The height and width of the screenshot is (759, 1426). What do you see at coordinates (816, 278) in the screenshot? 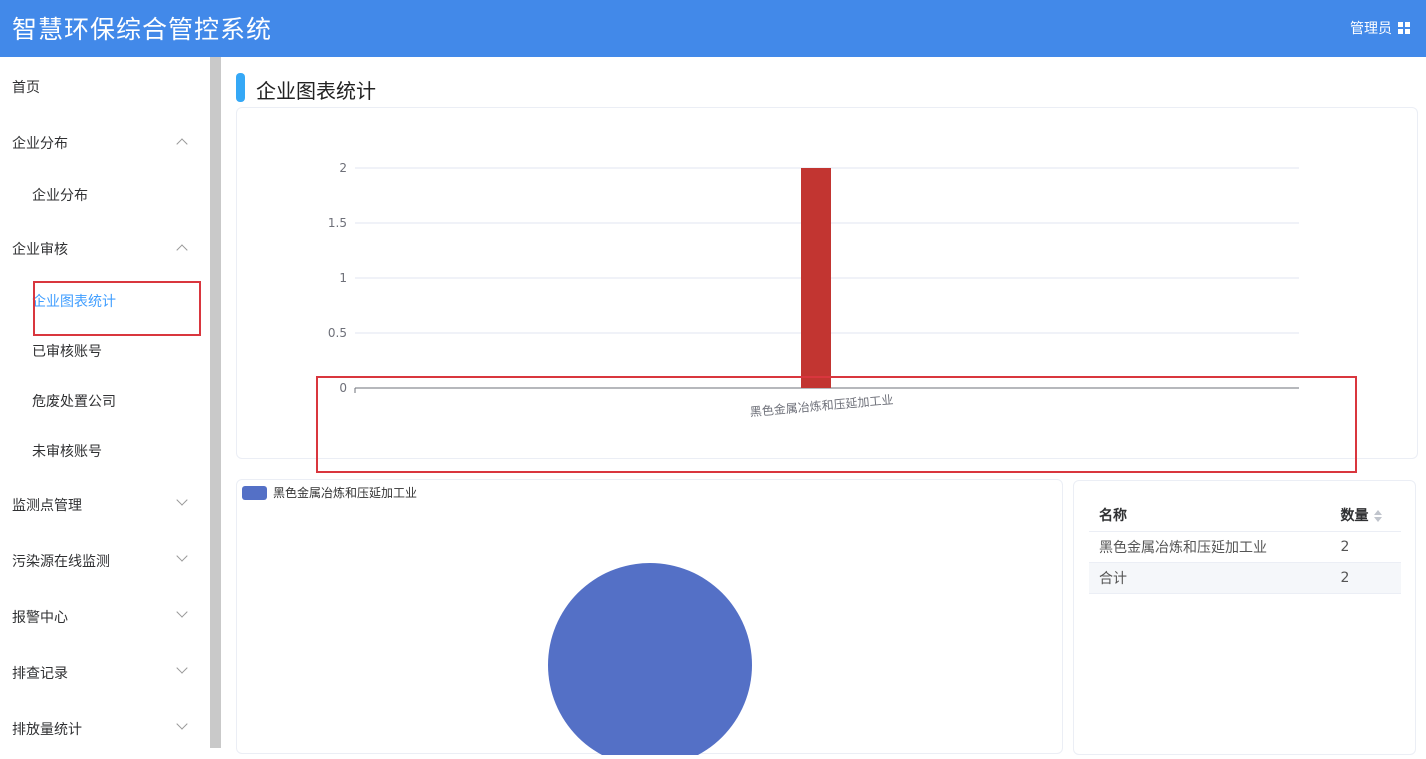
I see `bar` at bounding box center [816, 278].